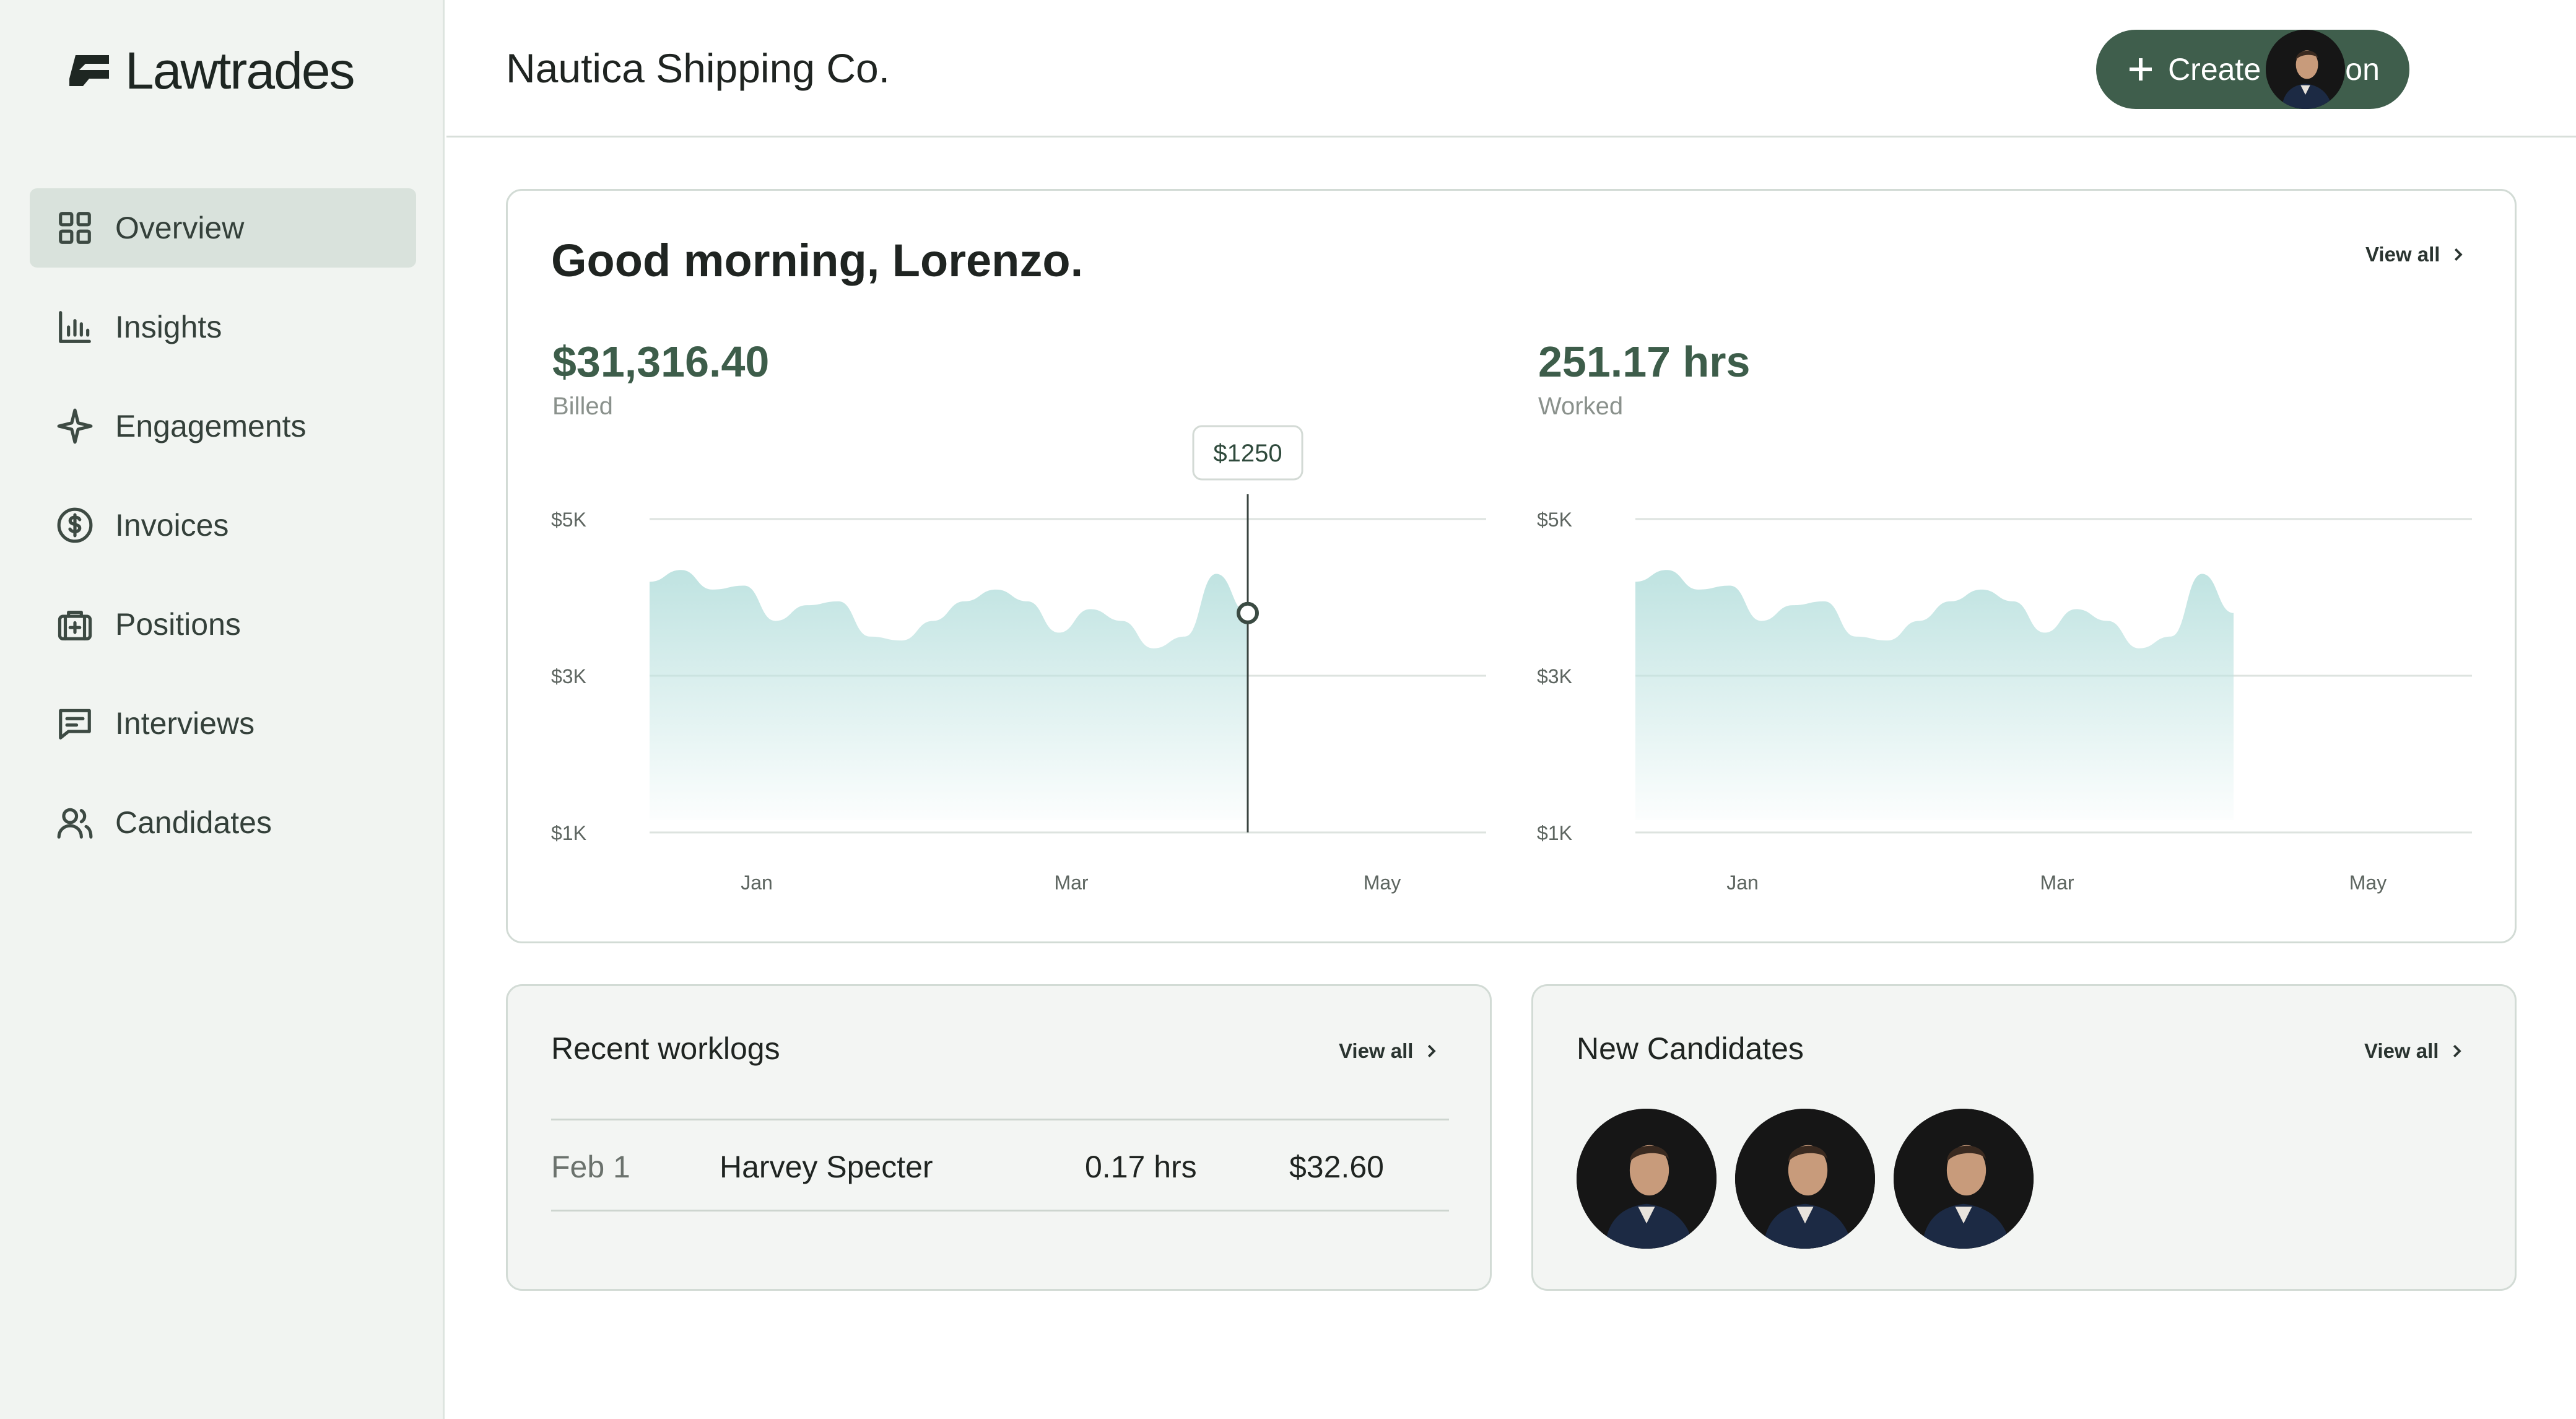  What do you see at coordinates (1141, 1167) in the screenshot?
I see `worklog-hours: 0.17 hrs` at bounding box center [1141, 1167].